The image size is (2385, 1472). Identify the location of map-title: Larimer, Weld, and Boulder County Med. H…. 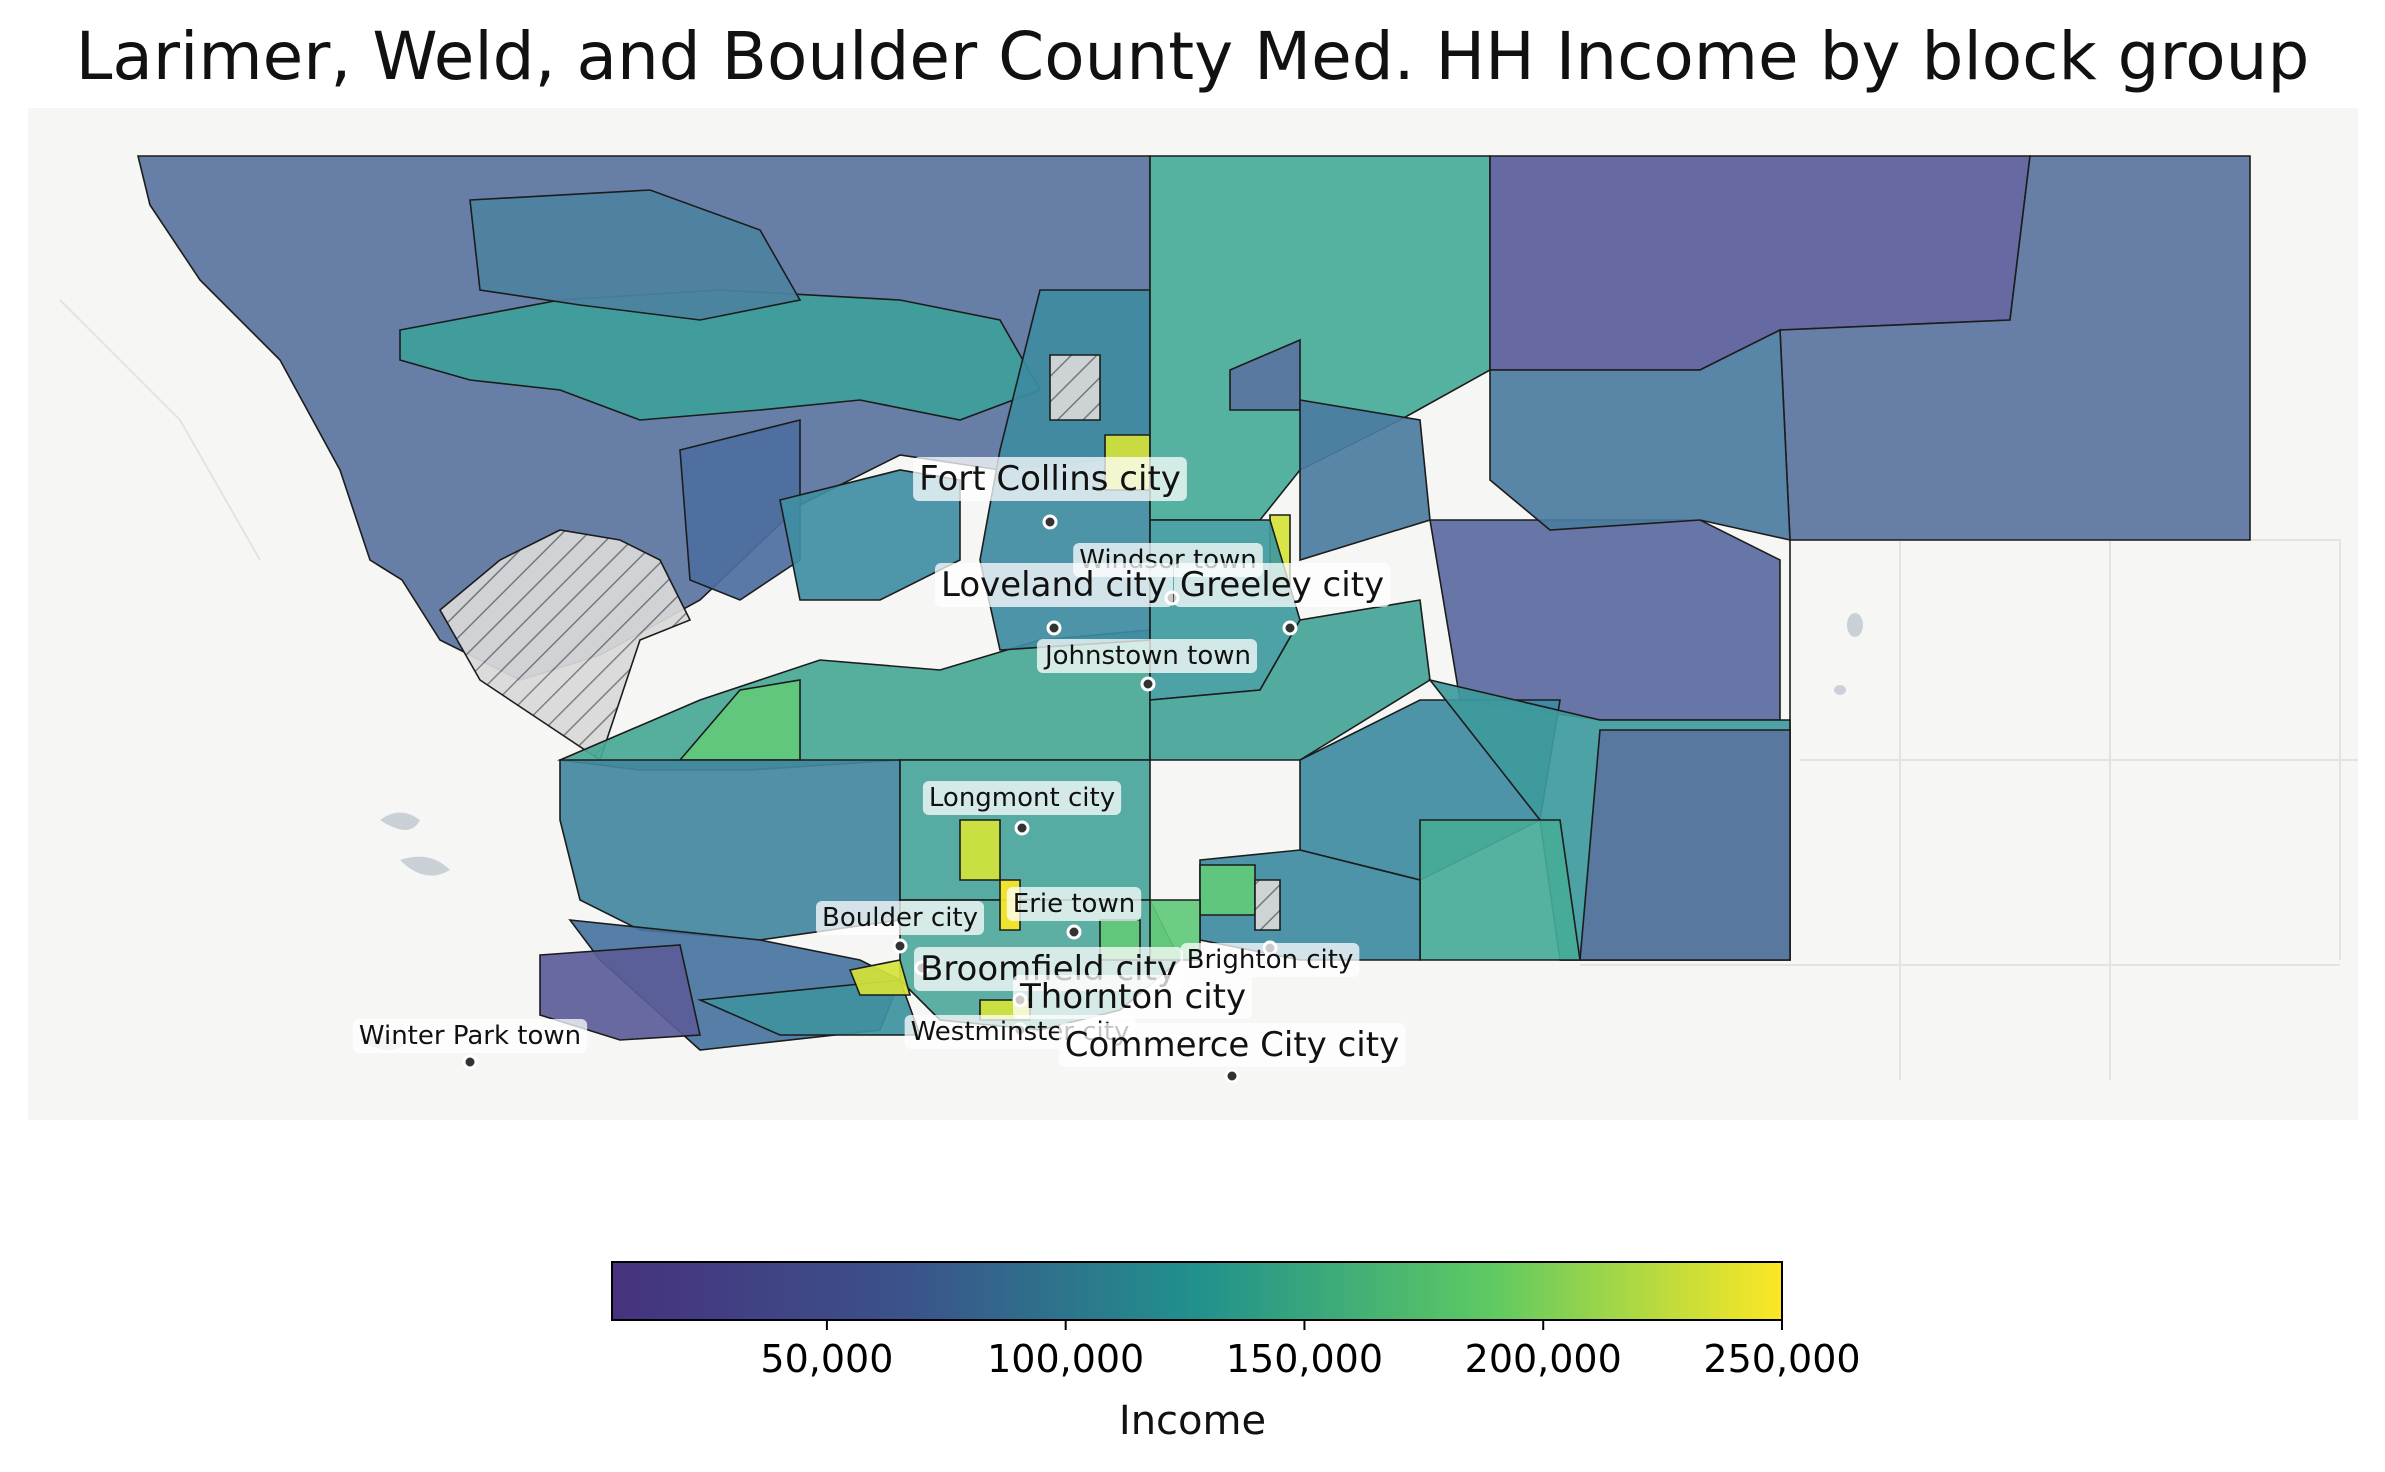
(1192, 56).